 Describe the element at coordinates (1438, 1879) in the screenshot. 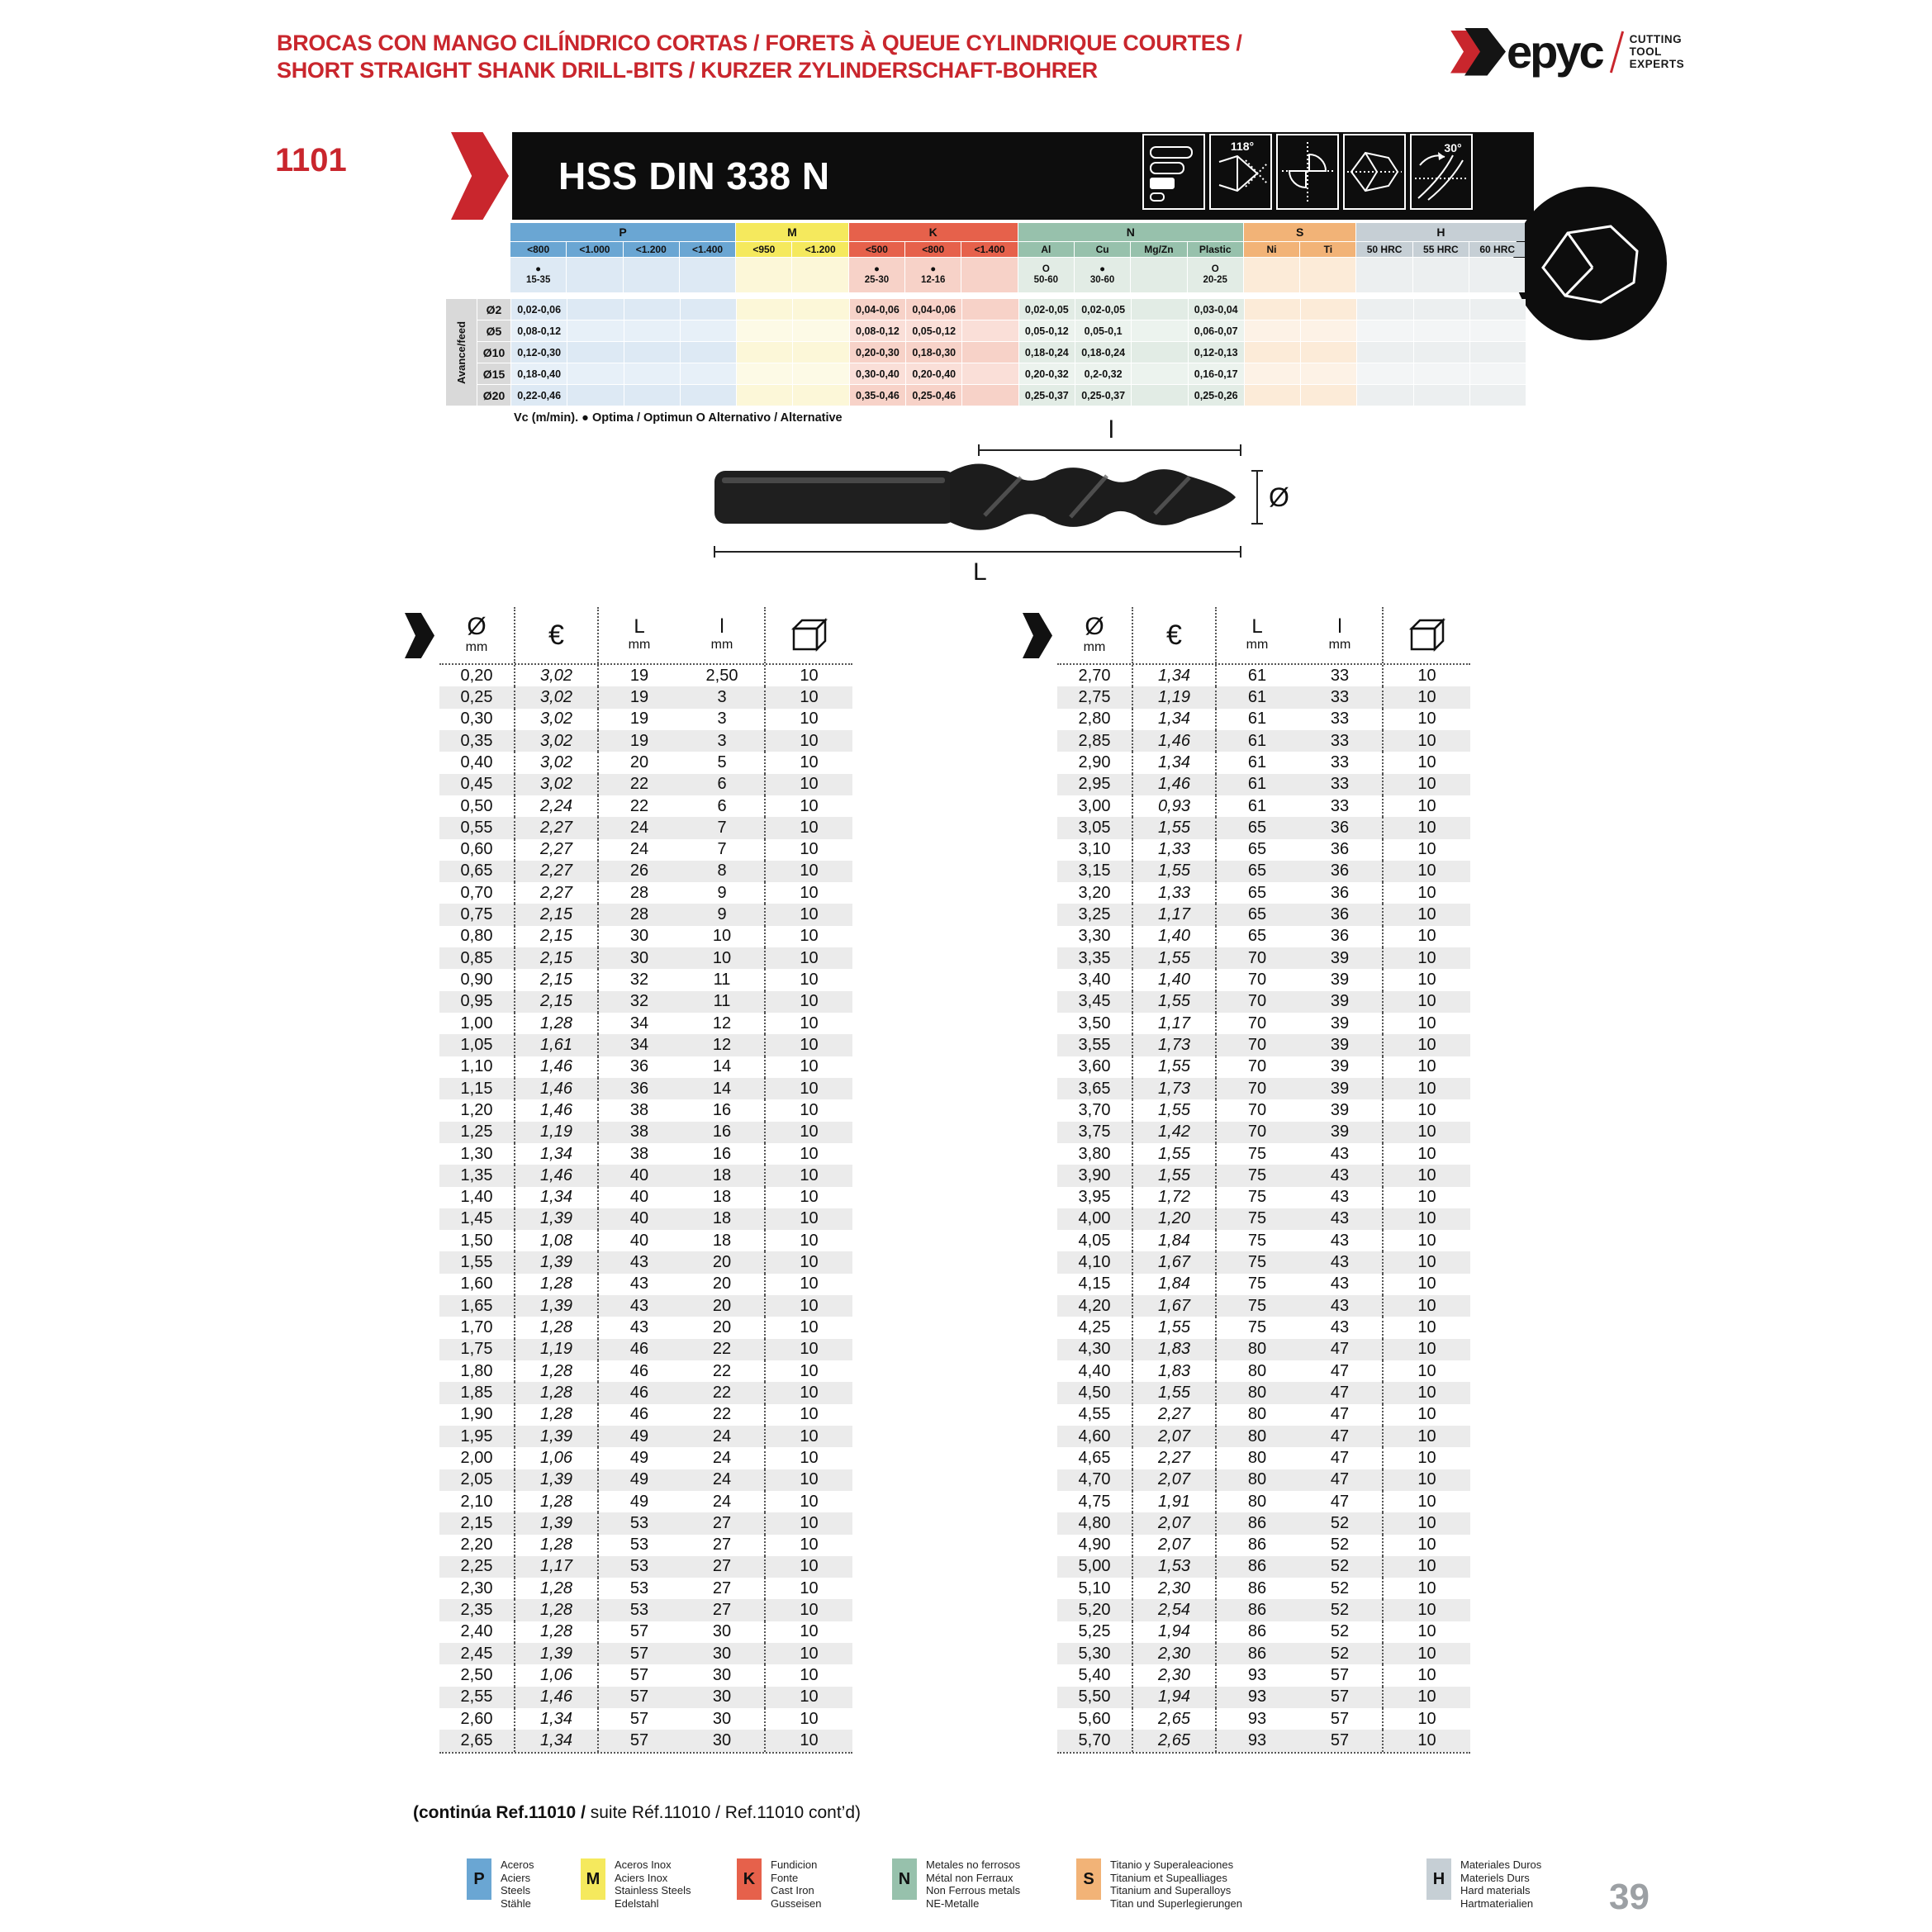

I see `legend-swatch-H: H` at that location.